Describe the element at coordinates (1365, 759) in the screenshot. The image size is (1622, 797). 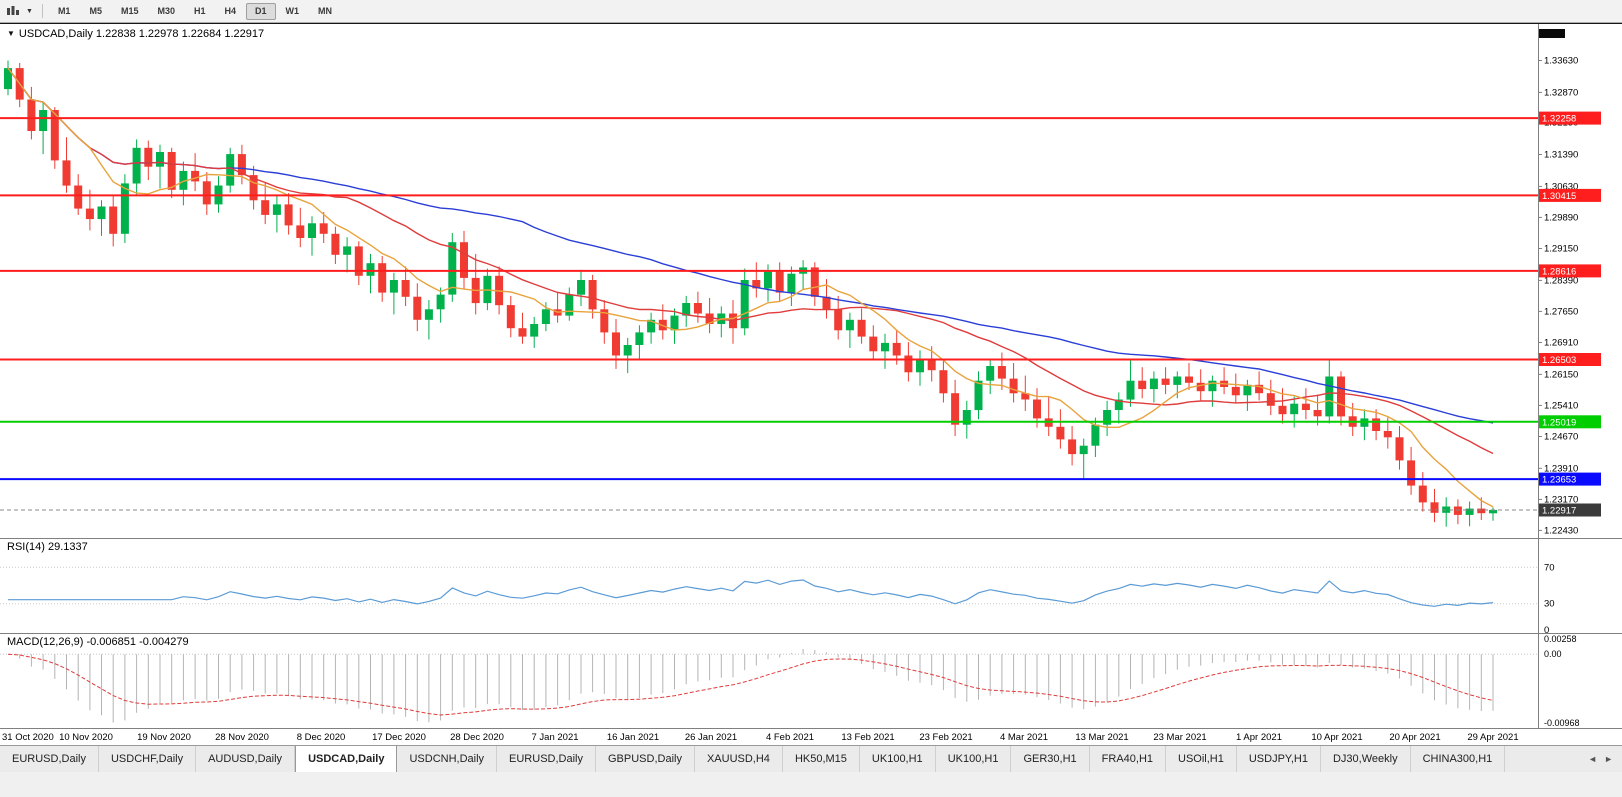
I see `chart-tab-dj30-weekly: DJ30,Weekly` at that location.